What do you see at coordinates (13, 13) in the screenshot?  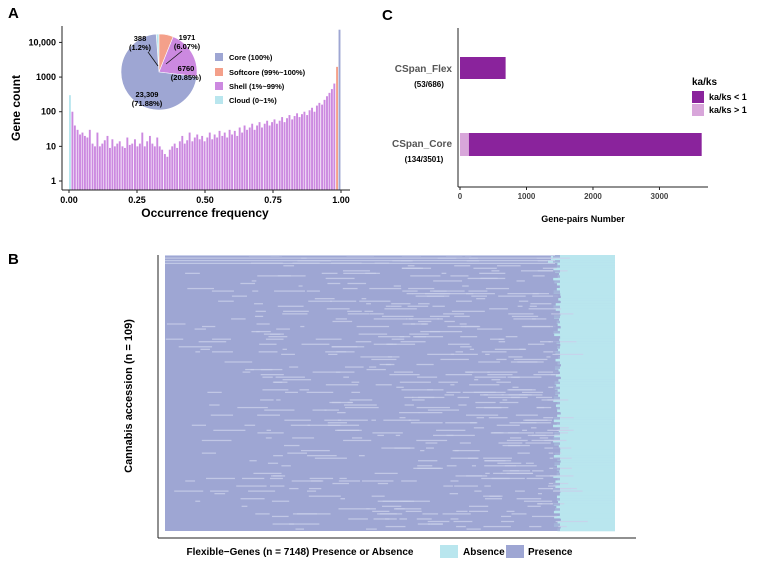 I see `panel-letter-a: A` at bounding box center [13, 13].